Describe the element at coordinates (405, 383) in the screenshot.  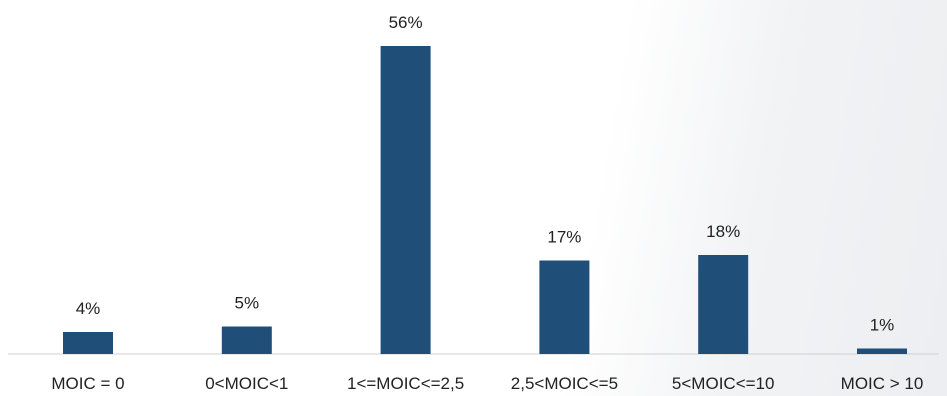
I see `category-label-2: 1<=MOIC<=2,5` at that location.